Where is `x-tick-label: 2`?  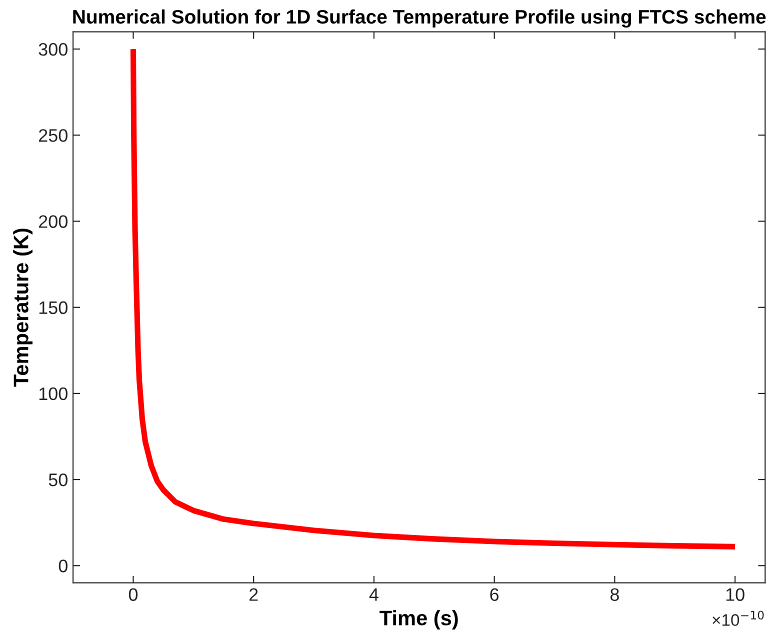 x-tick-label: 2 is located at coordinates (253, 594).